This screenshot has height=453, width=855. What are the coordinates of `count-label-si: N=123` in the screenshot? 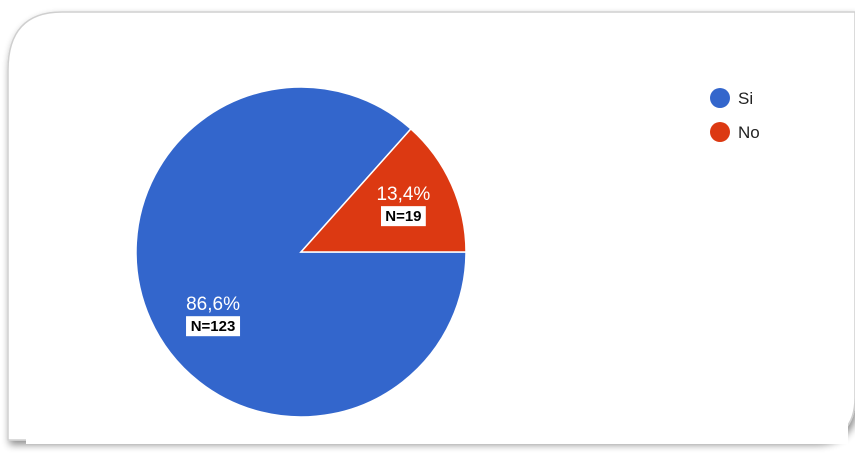 It's located at (213, 326).